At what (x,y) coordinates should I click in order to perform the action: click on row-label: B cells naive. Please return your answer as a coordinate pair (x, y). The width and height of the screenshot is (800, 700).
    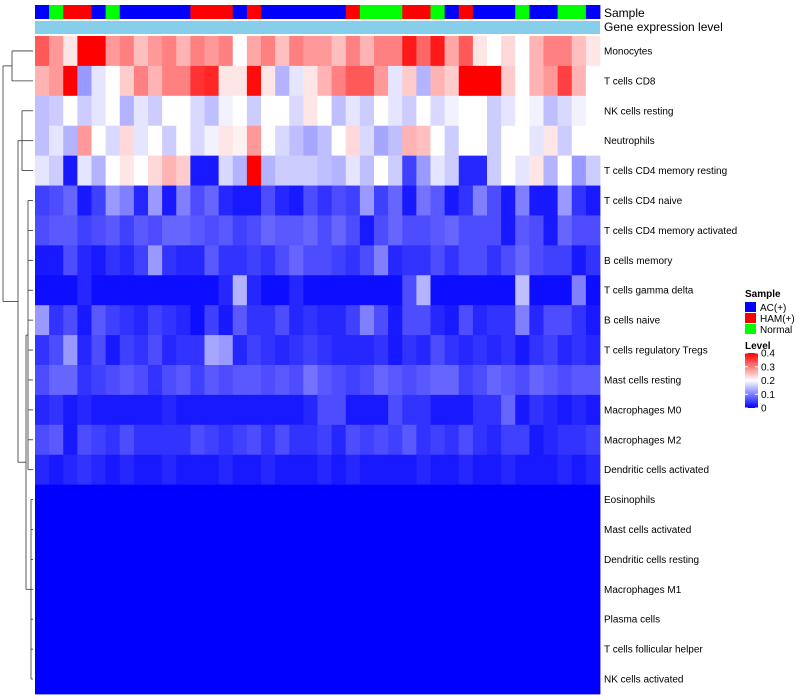
    Looking at the image, I should click on (632, 321).